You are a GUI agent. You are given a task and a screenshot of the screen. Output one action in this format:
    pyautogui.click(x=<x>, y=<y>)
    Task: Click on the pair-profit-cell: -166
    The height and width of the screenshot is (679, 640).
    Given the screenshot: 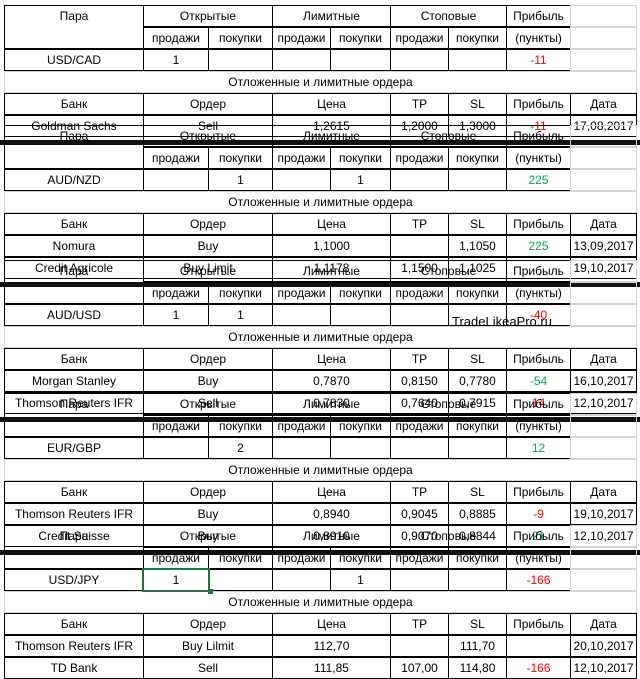 What is the action you would take?
    pyautogui.click(x=538, y=580)
    